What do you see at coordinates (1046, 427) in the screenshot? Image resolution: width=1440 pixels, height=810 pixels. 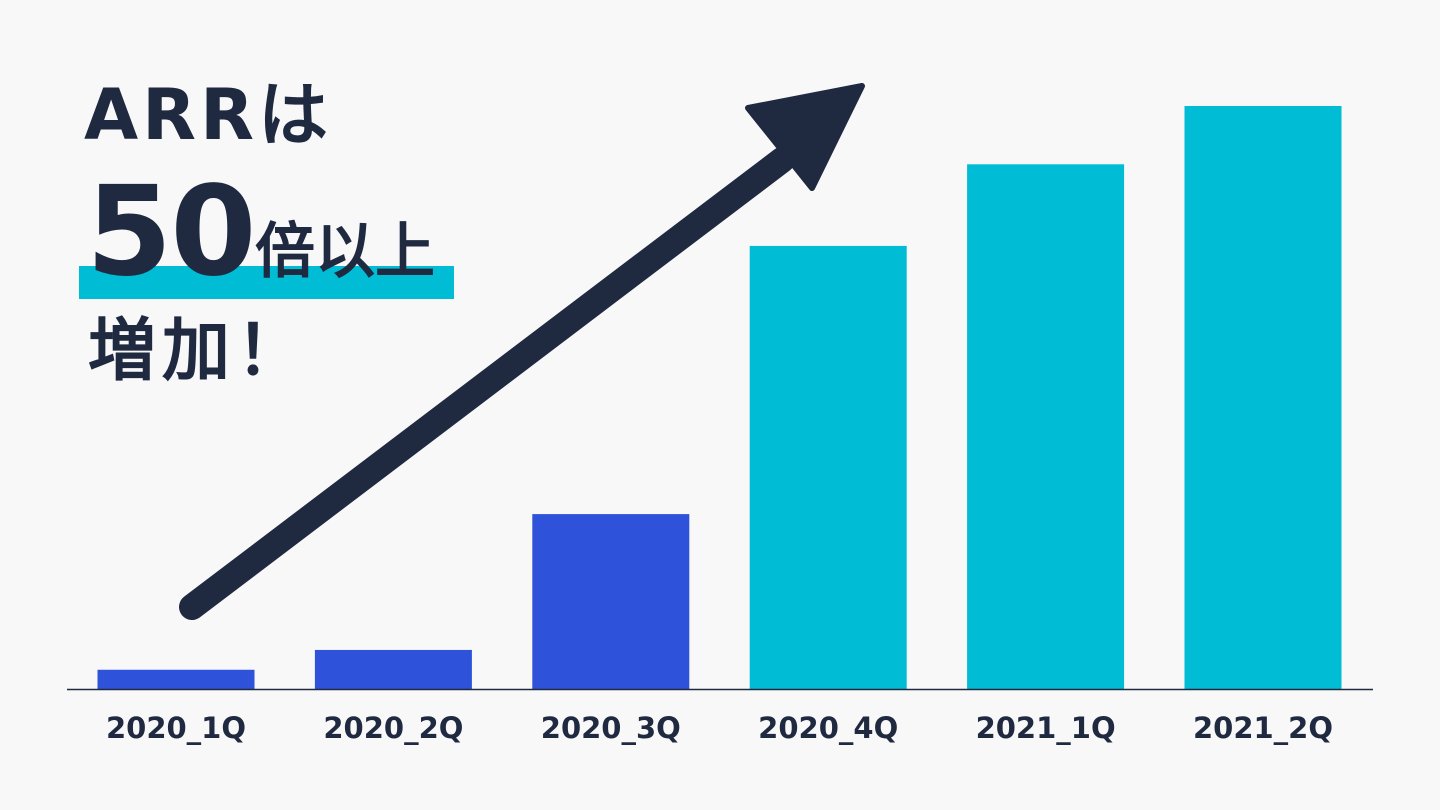 I see `bar-2021_1Q` at bounding box center [1046, 427].